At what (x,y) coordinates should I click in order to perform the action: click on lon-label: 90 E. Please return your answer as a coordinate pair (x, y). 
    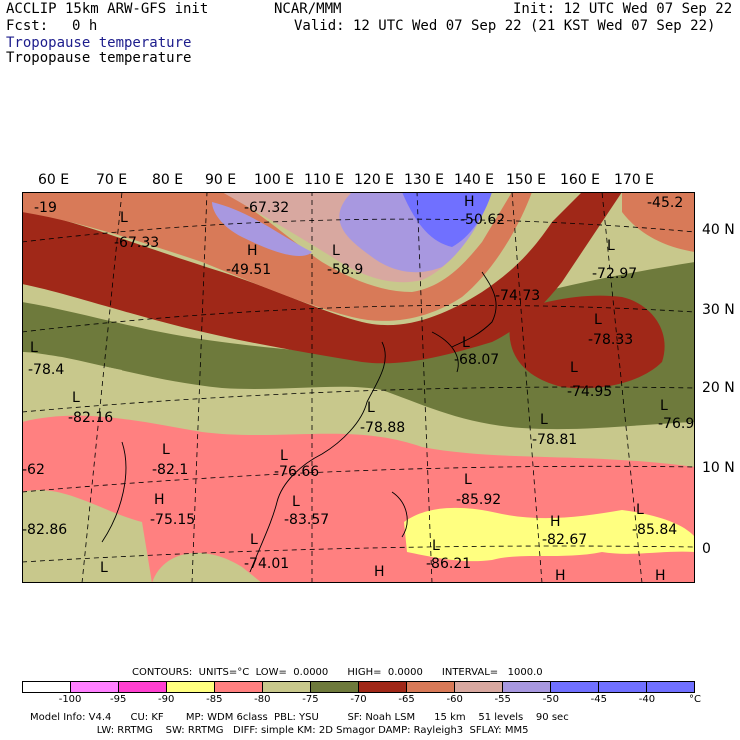
    Looking at the image, I should click on (221, 180).